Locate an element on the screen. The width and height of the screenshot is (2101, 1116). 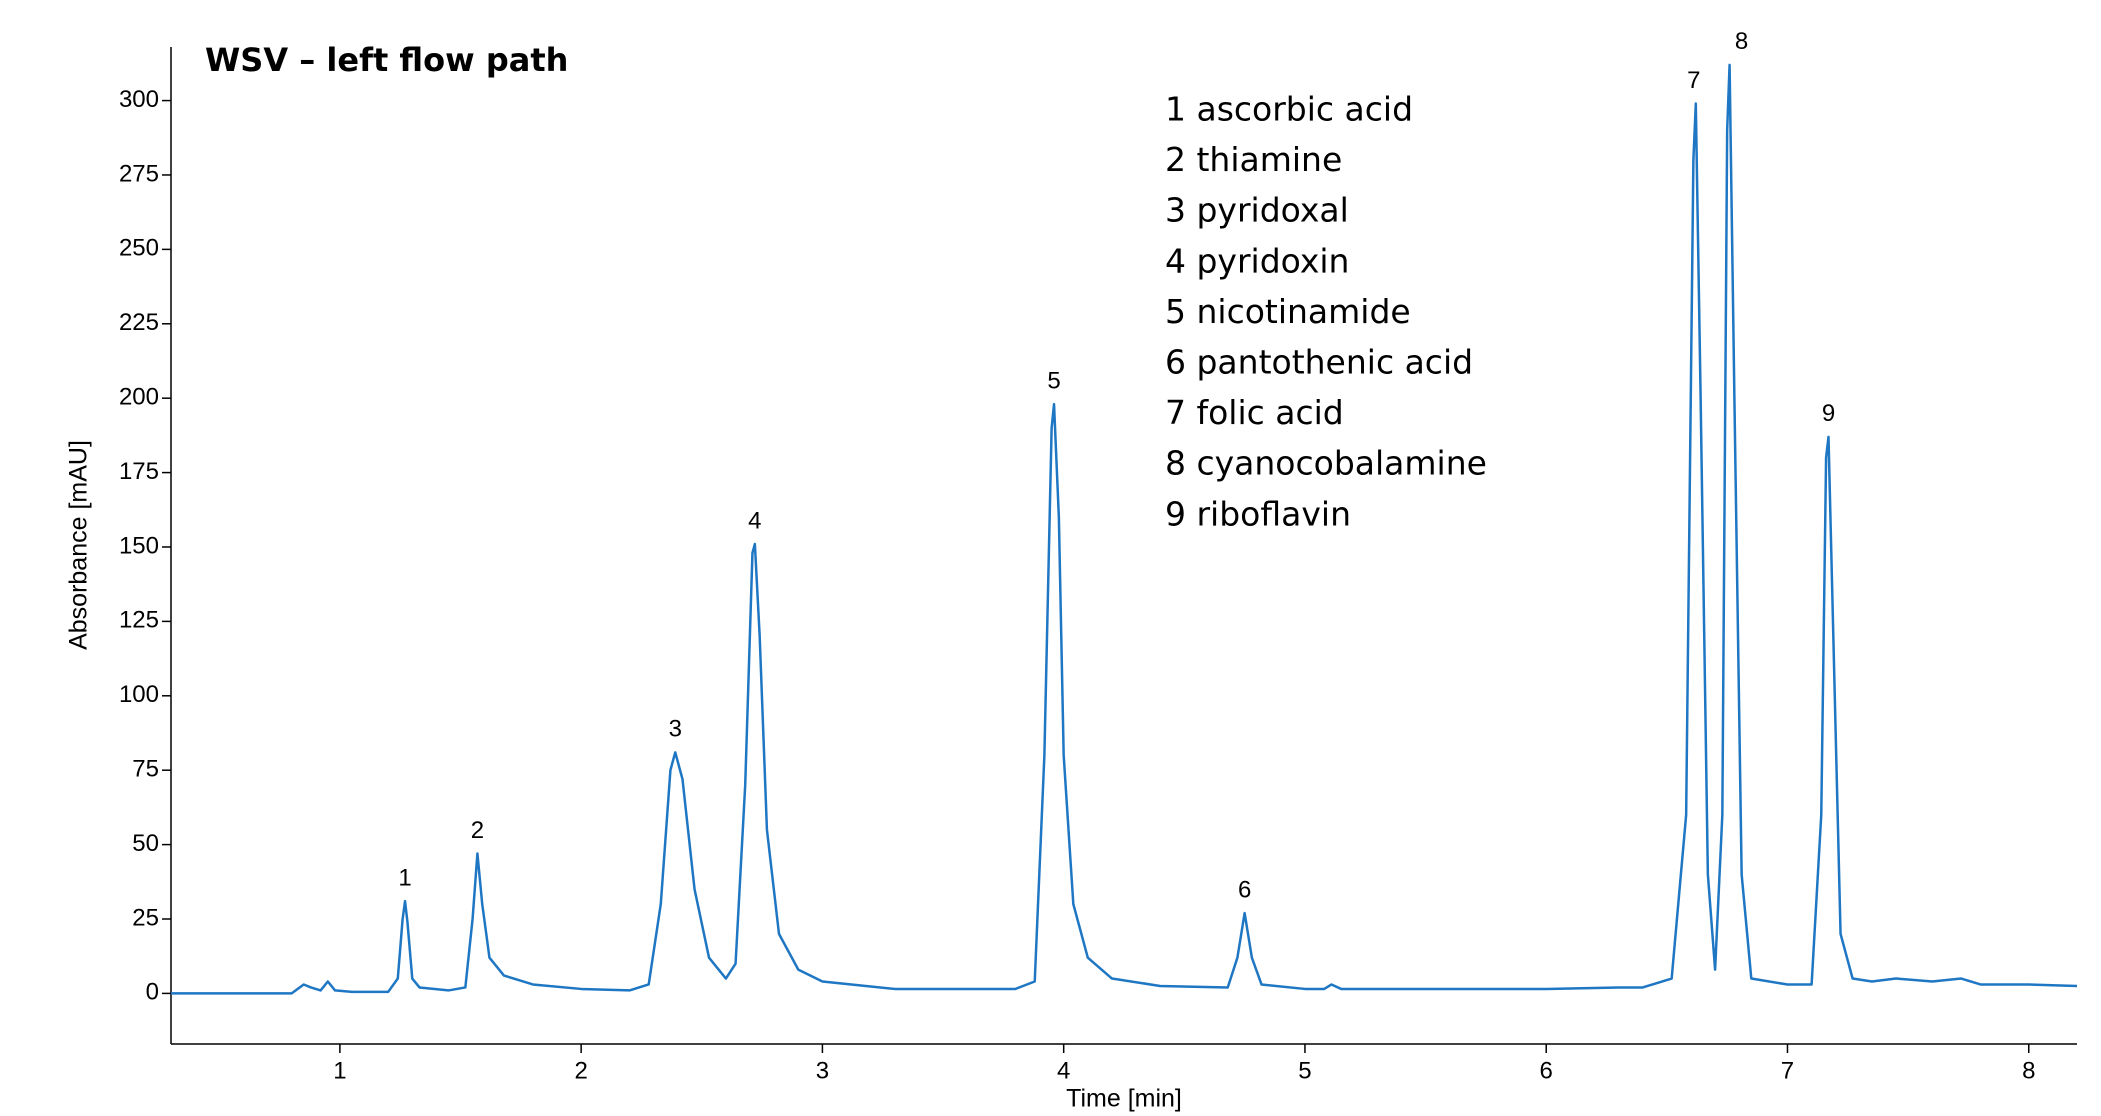
y-tick-label: 150 is located at coordinates (139, 545).